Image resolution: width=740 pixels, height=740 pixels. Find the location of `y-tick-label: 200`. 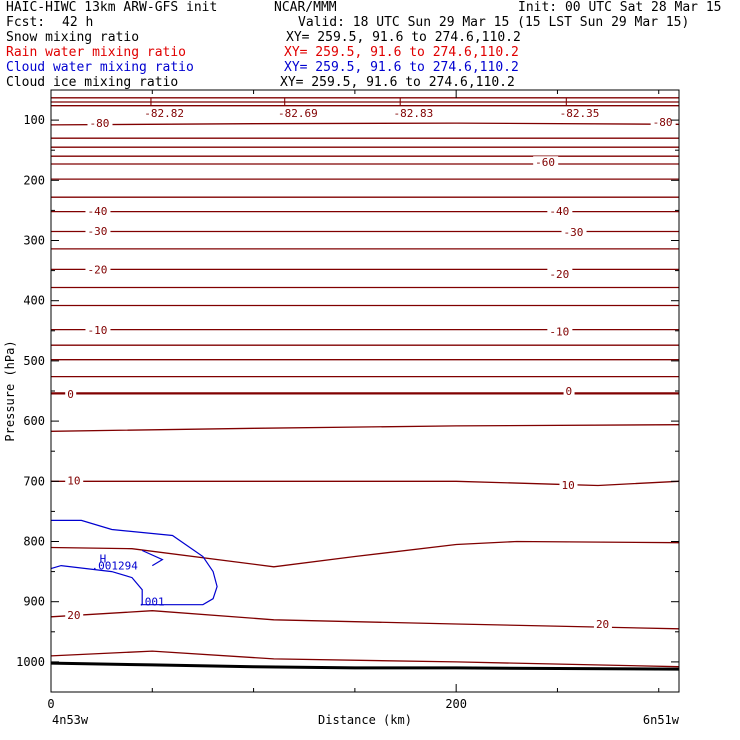

y-tick-label: 200 is located at coordinates (34, 180).